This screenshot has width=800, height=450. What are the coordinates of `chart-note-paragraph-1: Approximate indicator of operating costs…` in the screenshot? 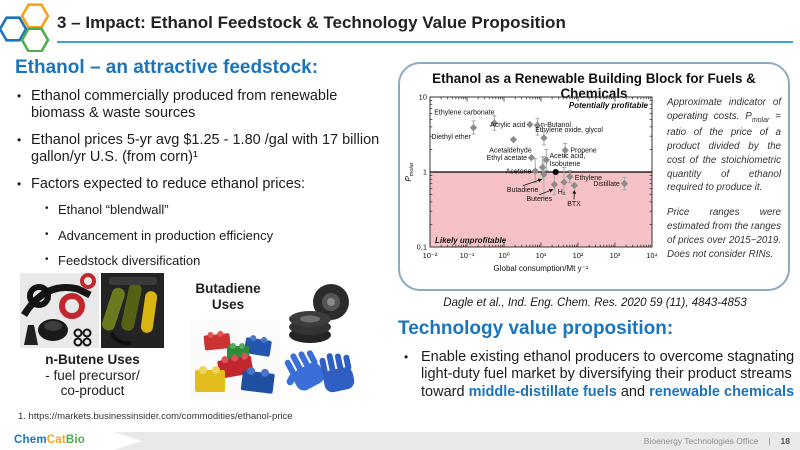 It's located at (724, 145).